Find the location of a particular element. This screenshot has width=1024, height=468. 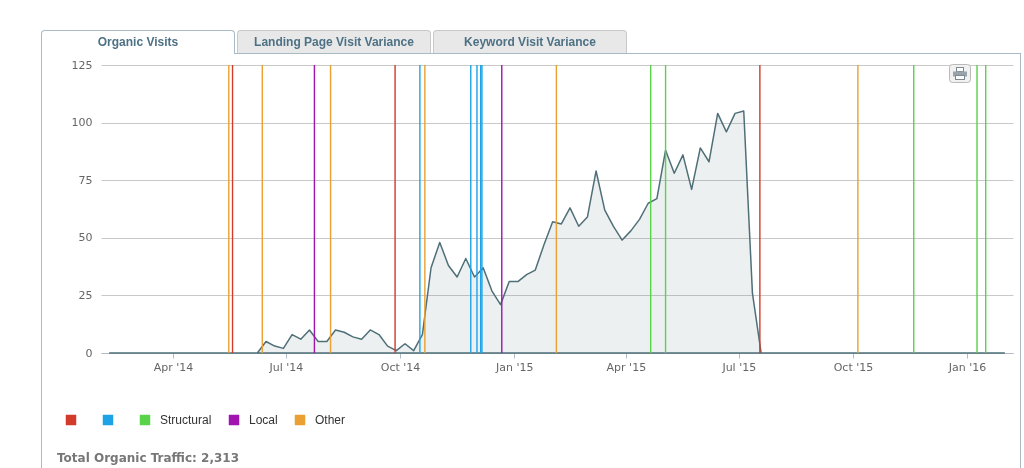

y-tick-label: 75 is located at coordinates (85, 180).